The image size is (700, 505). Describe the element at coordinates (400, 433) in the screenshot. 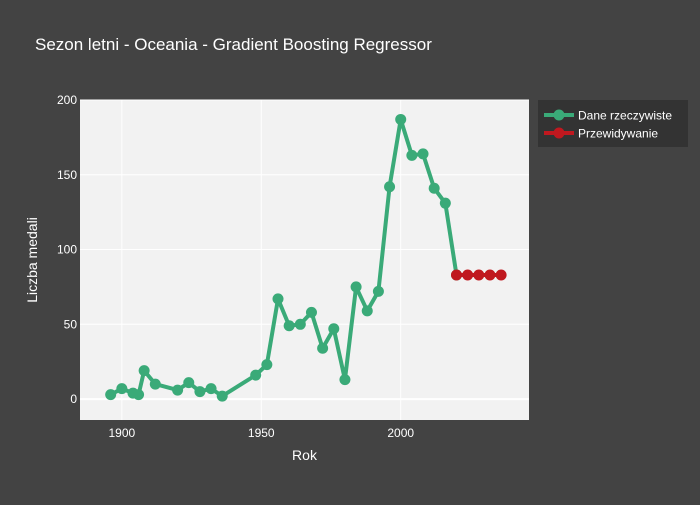

I see `x-tick-label: 2000` at that location.